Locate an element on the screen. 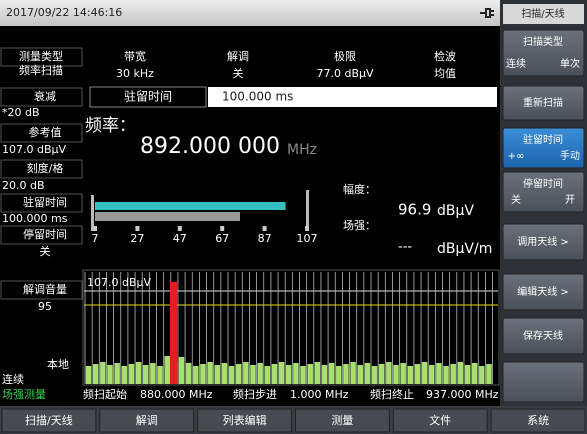 The image size is (587, 434). field-value: --- is located at coordinates (405, 247).